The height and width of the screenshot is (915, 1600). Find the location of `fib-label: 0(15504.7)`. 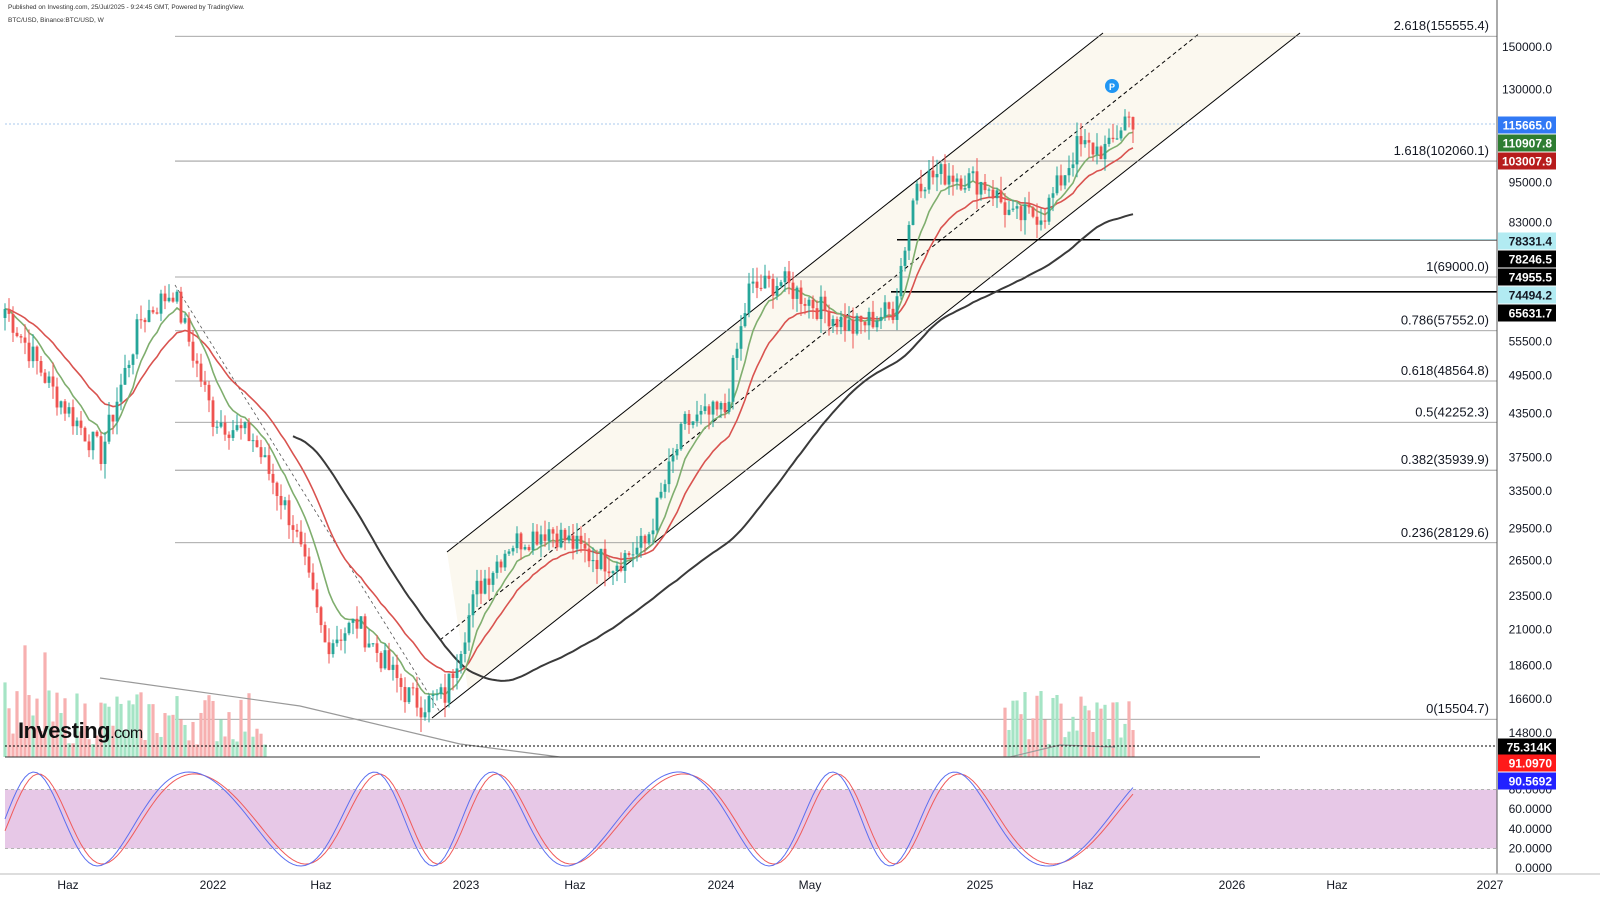

fib-label: 0(15504.7) is located at coordinates (1457, 708).